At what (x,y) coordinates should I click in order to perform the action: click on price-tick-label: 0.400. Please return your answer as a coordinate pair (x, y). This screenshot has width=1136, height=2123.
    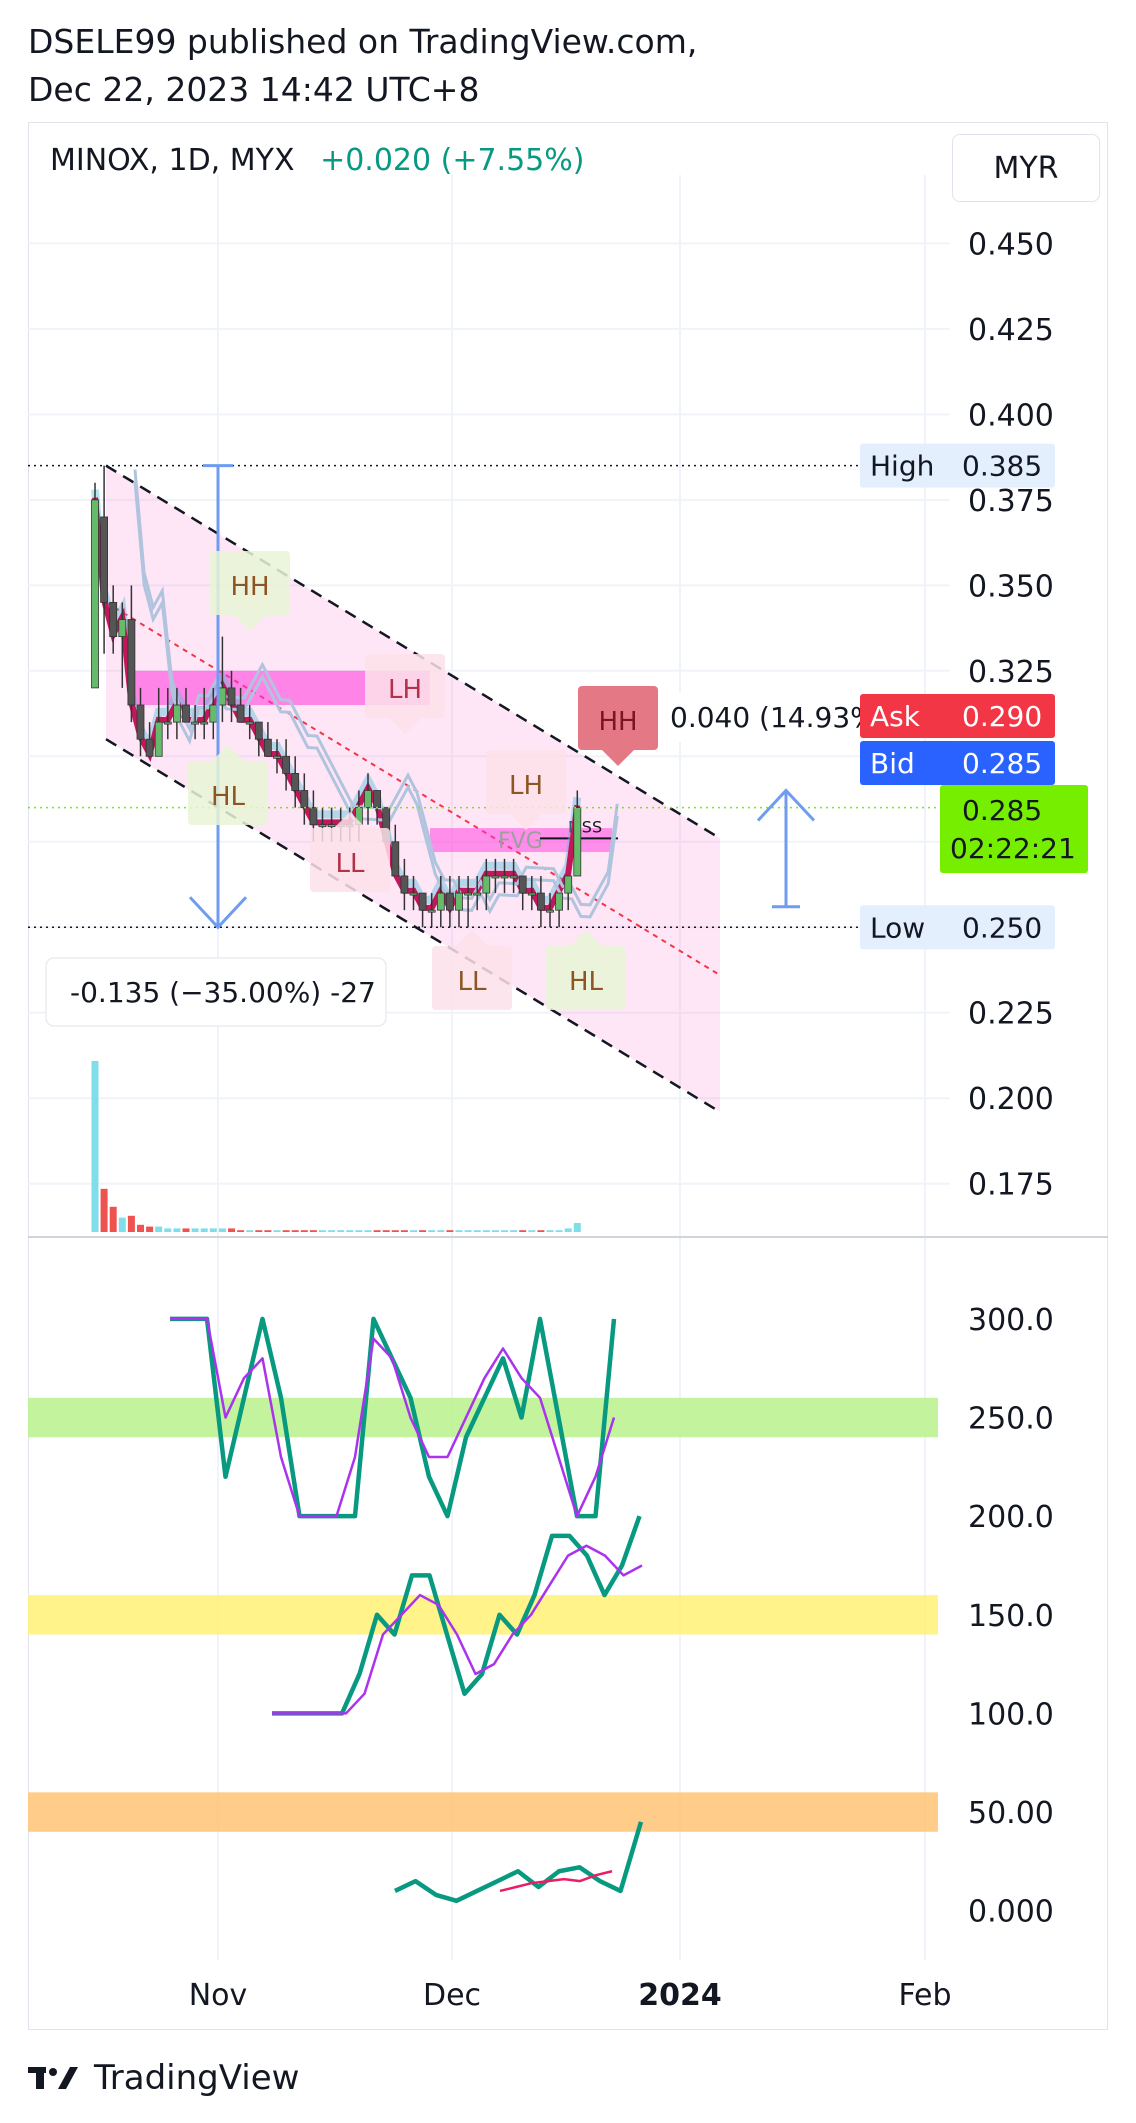
    Looking at the image, I should click on (1011, 415).